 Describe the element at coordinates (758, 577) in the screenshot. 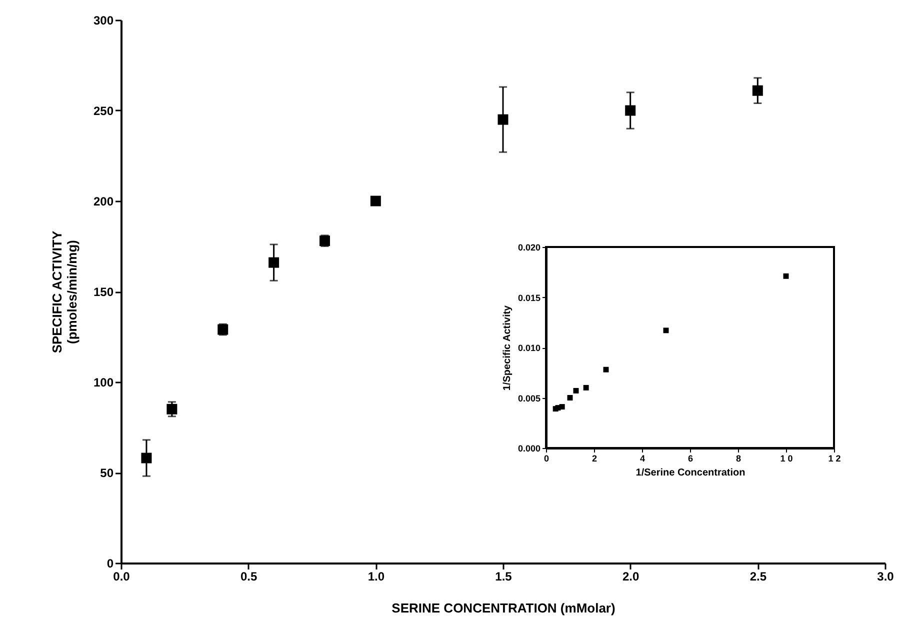

I see `x-tick-label: 2.5` at that location.